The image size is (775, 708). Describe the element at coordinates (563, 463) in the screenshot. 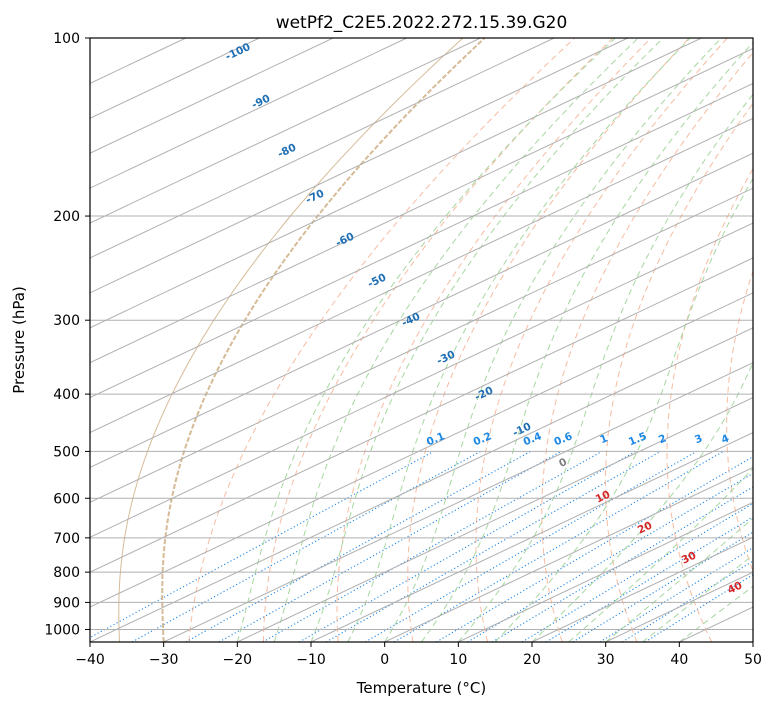

I see `isotherm-label: 0` at that location.